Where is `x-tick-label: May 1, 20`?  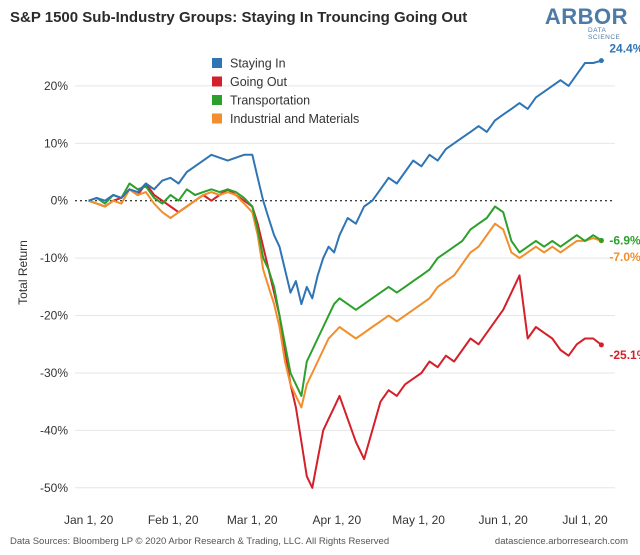 x-tick-label: May 1, 20 is located at coordinates (418, 520).